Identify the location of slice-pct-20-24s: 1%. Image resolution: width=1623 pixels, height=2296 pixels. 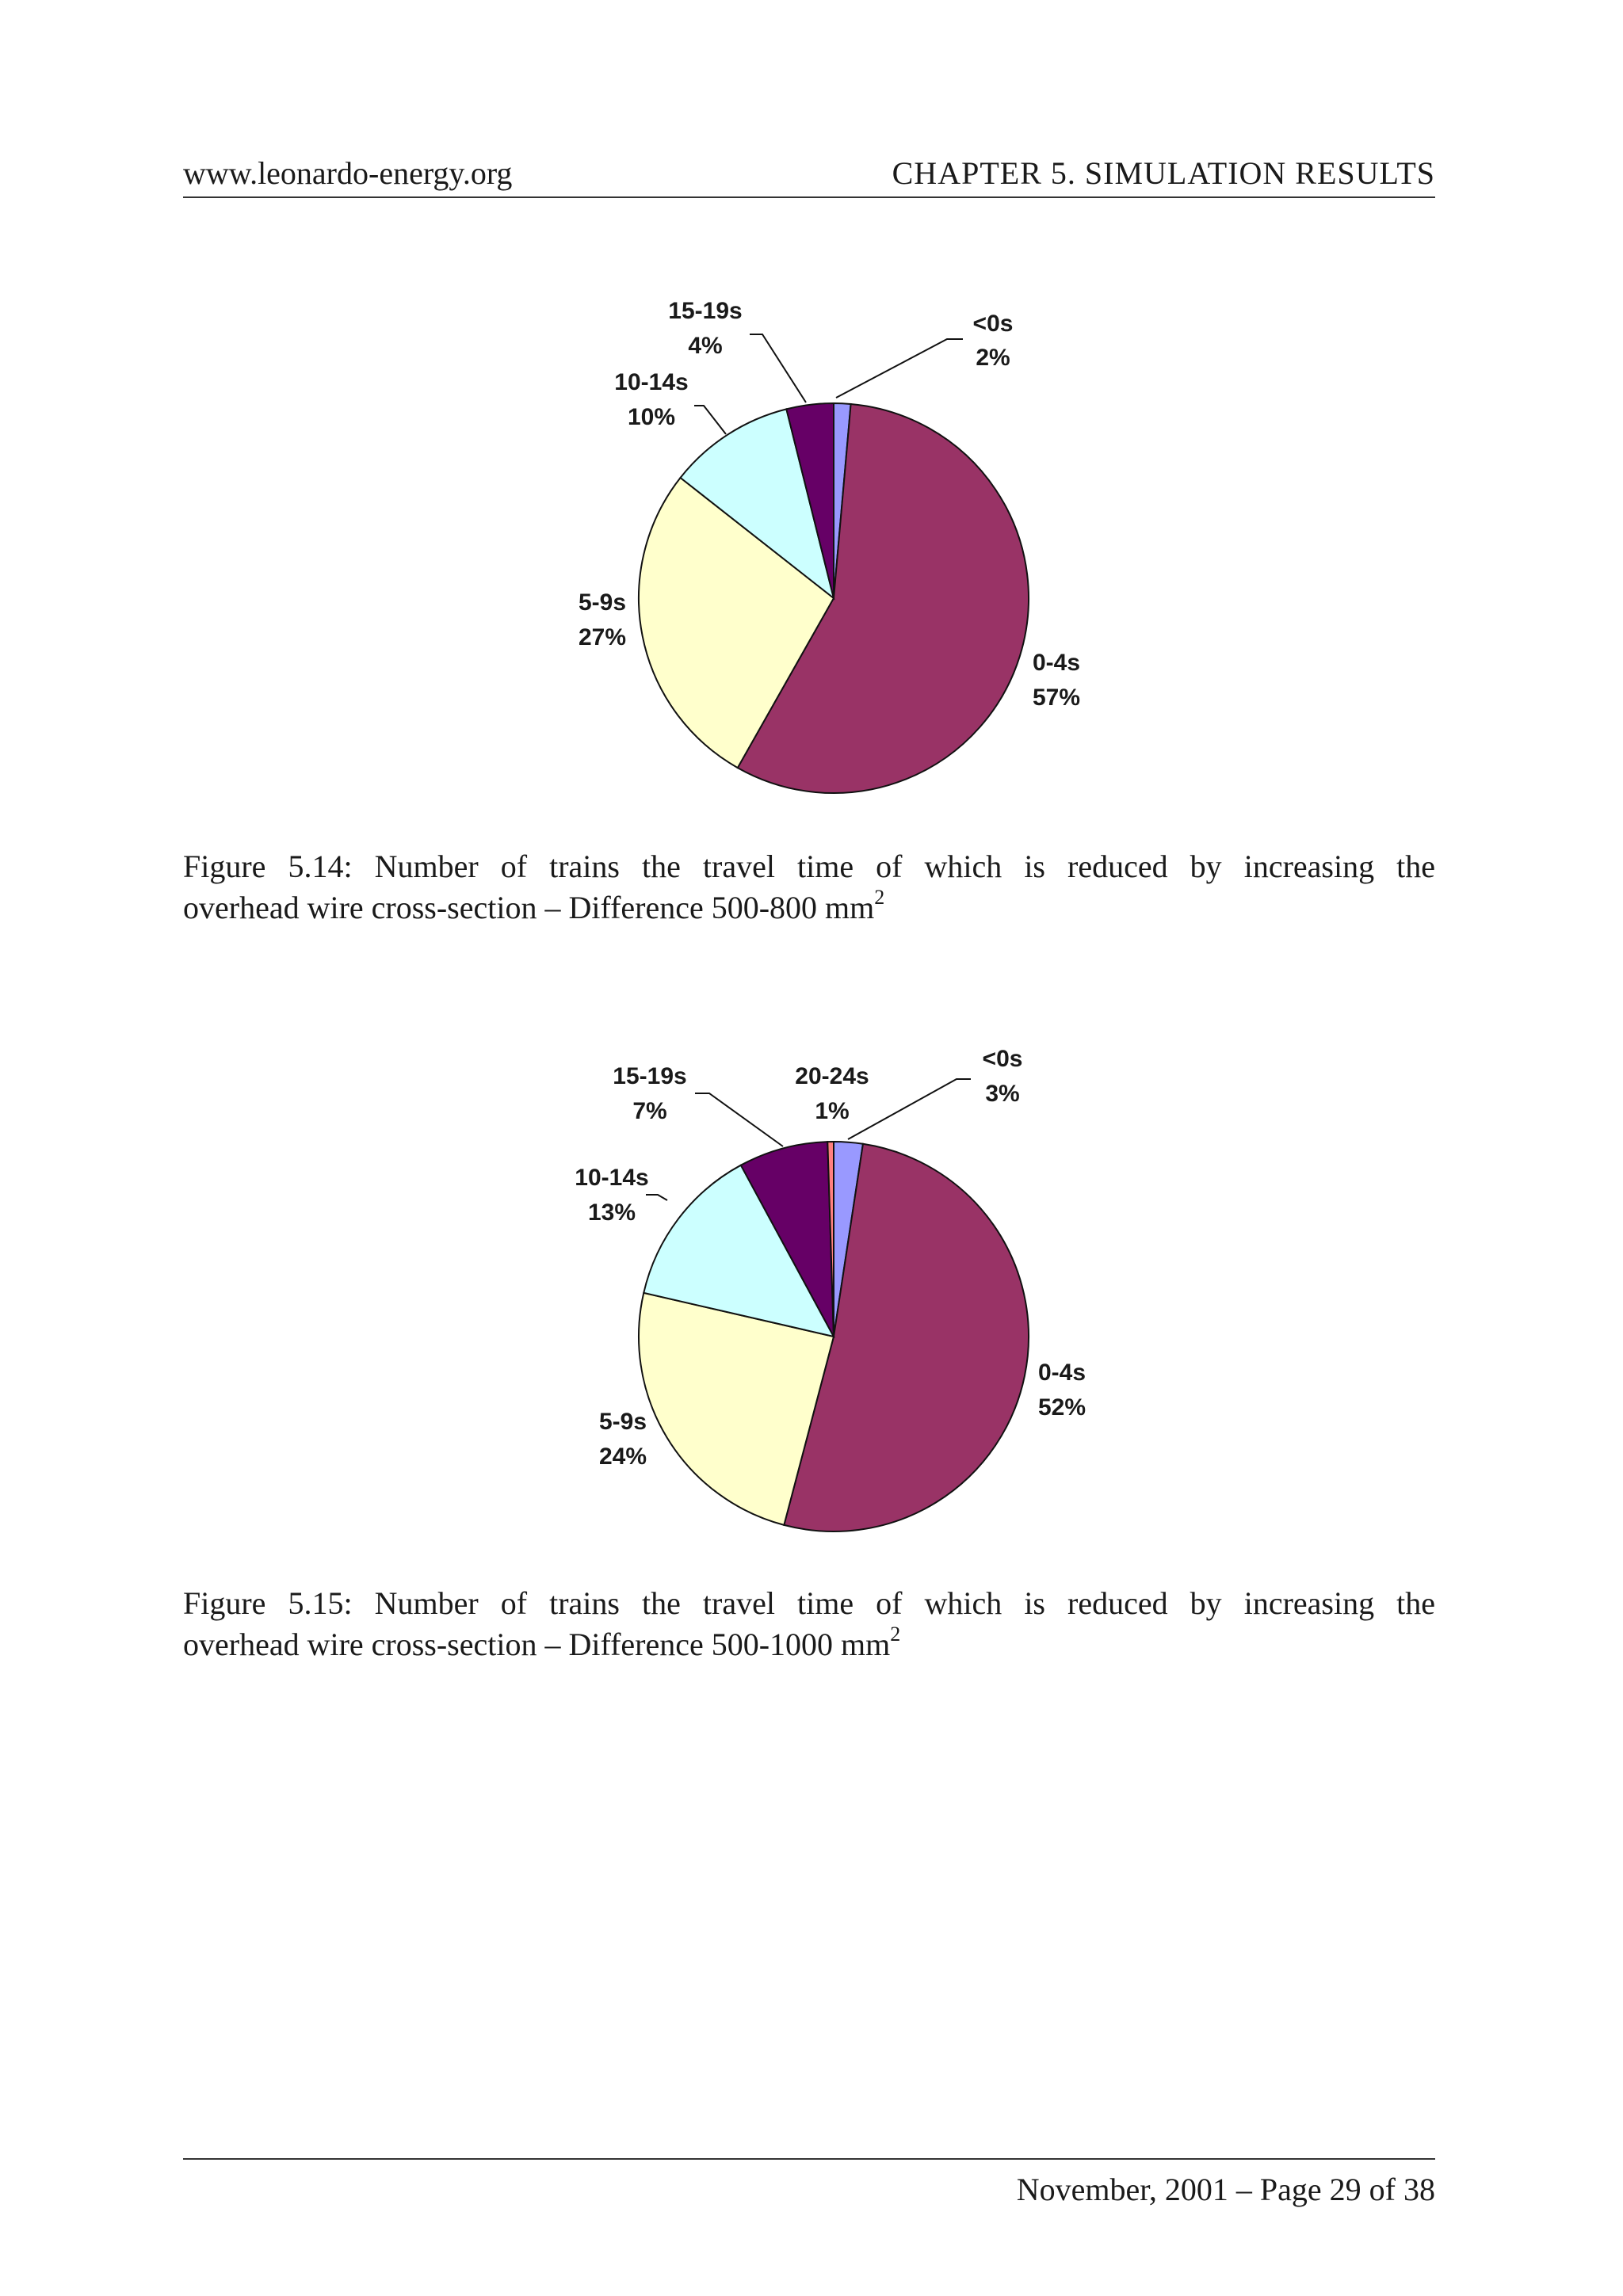
(832, 1111).